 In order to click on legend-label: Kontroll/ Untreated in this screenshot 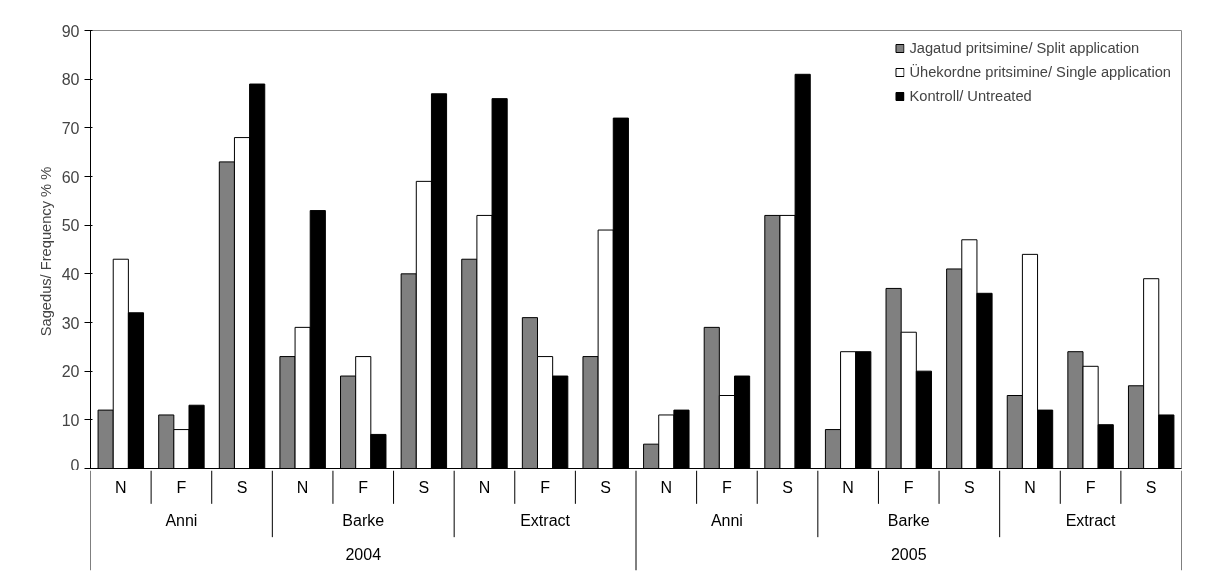, I will do `click(970, 96)`.